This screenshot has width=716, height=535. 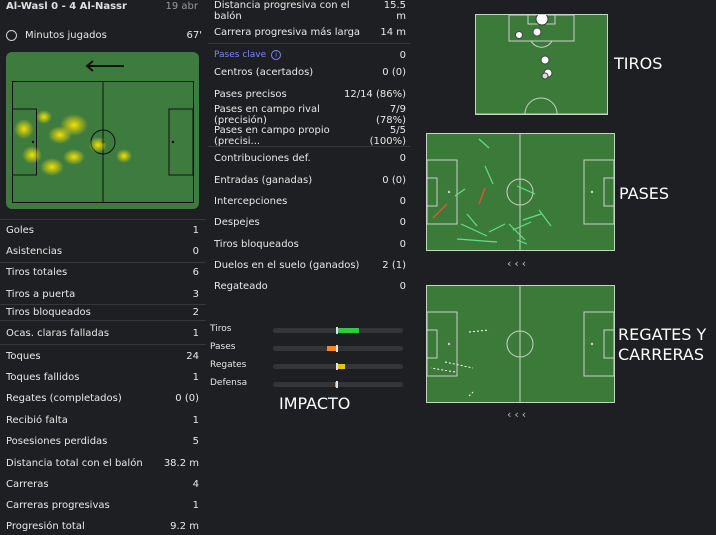 What do you see at coordinates (310, 94) in the screenshot?
I see `stat-row-pases-precisos: Pases precisos 12/14 (86%)` at bounding box center [310, 94].